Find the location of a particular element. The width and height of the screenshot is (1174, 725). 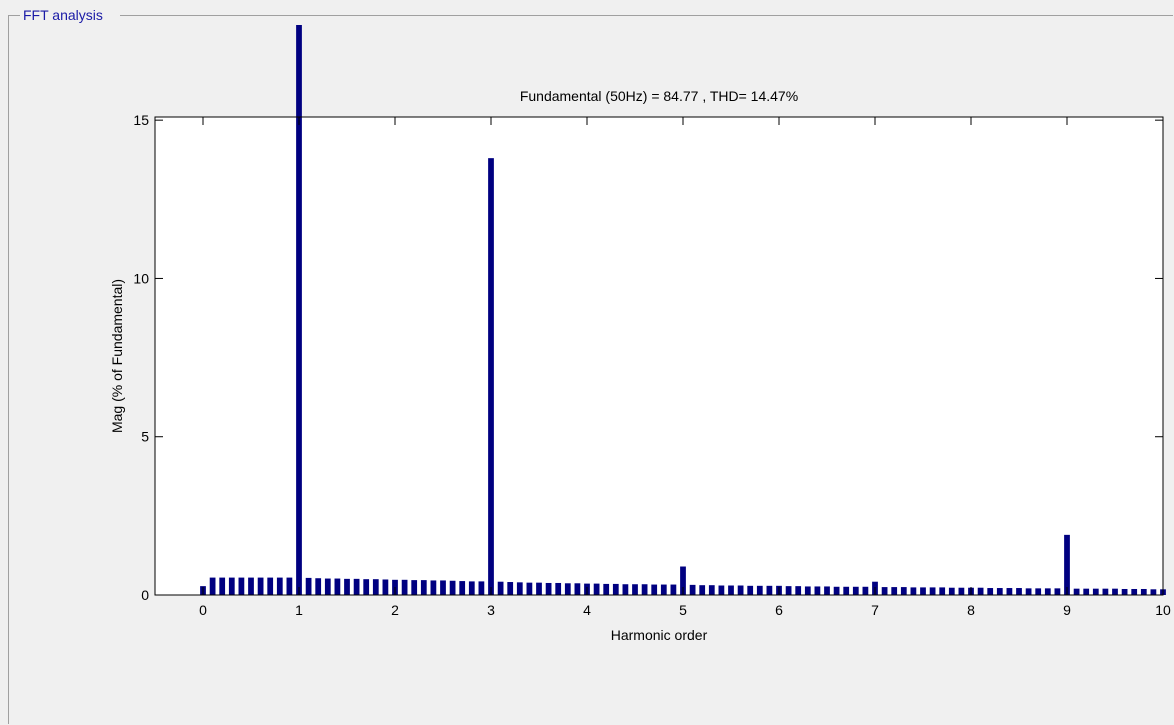

y-axis-label: Mag (% of Fundamental) is located at coordinates (117, 356).